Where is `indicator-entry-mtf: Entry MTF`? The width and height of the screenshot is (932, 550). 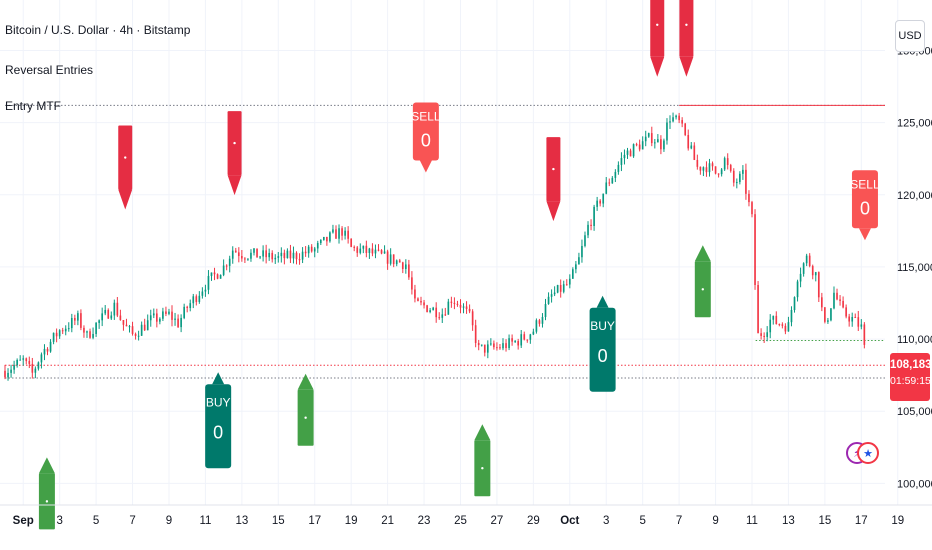
indicator-entry-mtf: Entry MTF is located at coordinates (33, 106).